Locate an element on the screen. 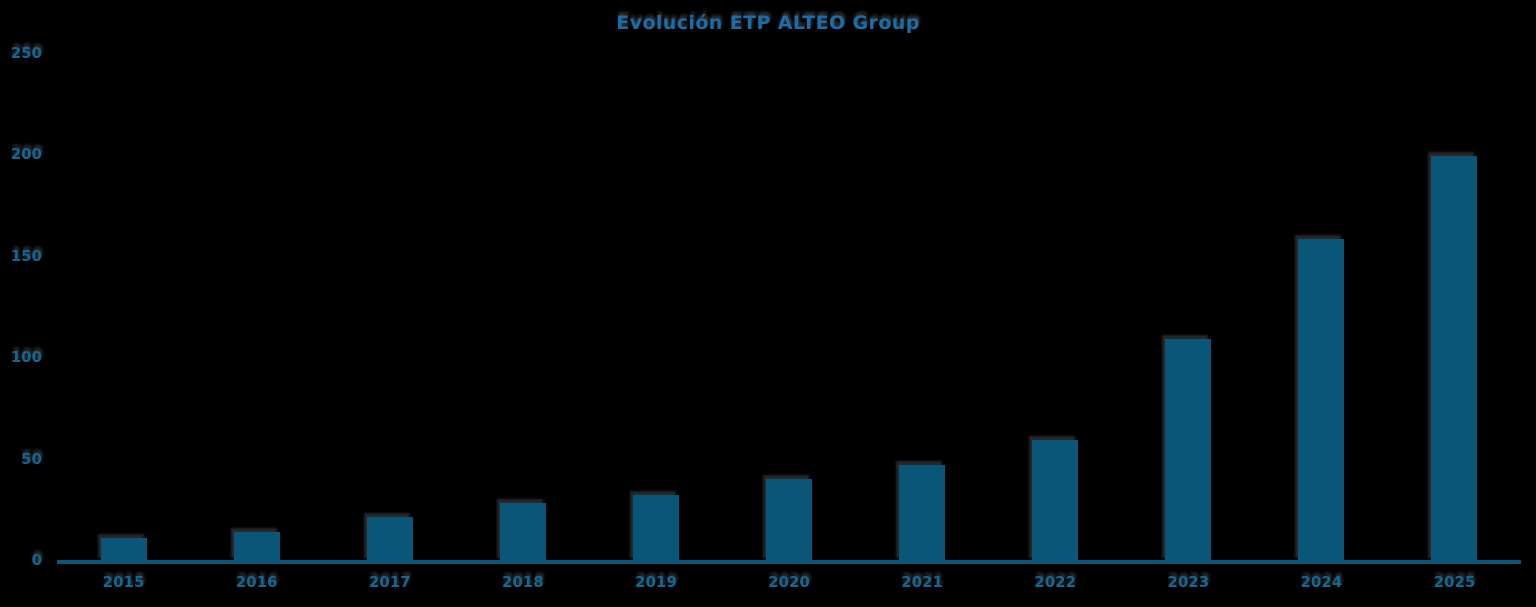  x-tick-label: 2020 is located at coordinates (789, 582).